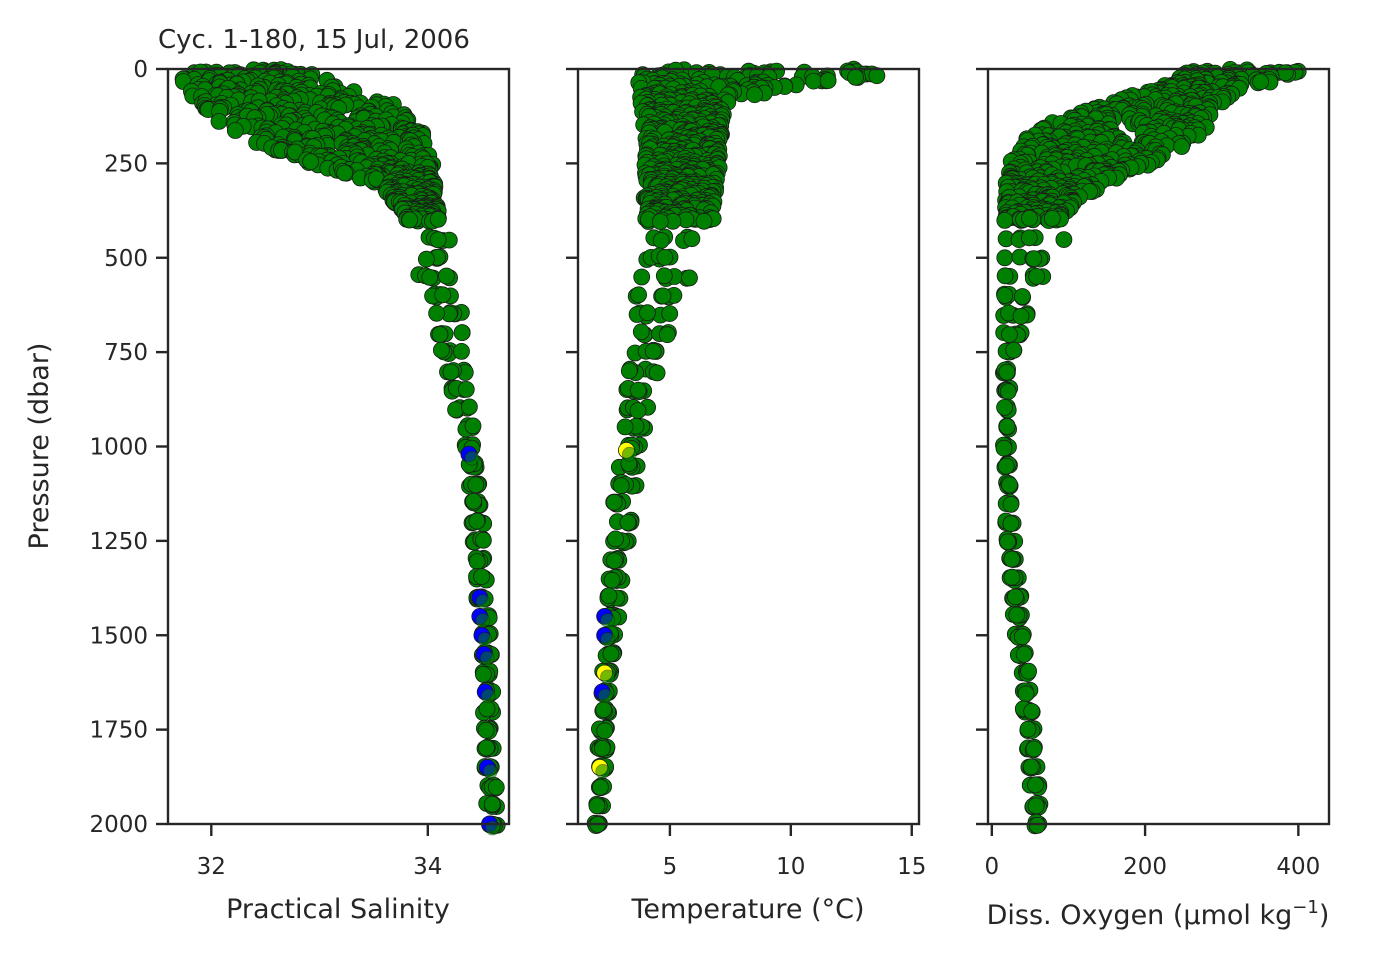 The image size is (1374, 962). What do you see at coordinates (747, 909) in the screenshot?
I see `temperature-x-axis-label: Temperature (°C)` at bounding box center [747, 909].